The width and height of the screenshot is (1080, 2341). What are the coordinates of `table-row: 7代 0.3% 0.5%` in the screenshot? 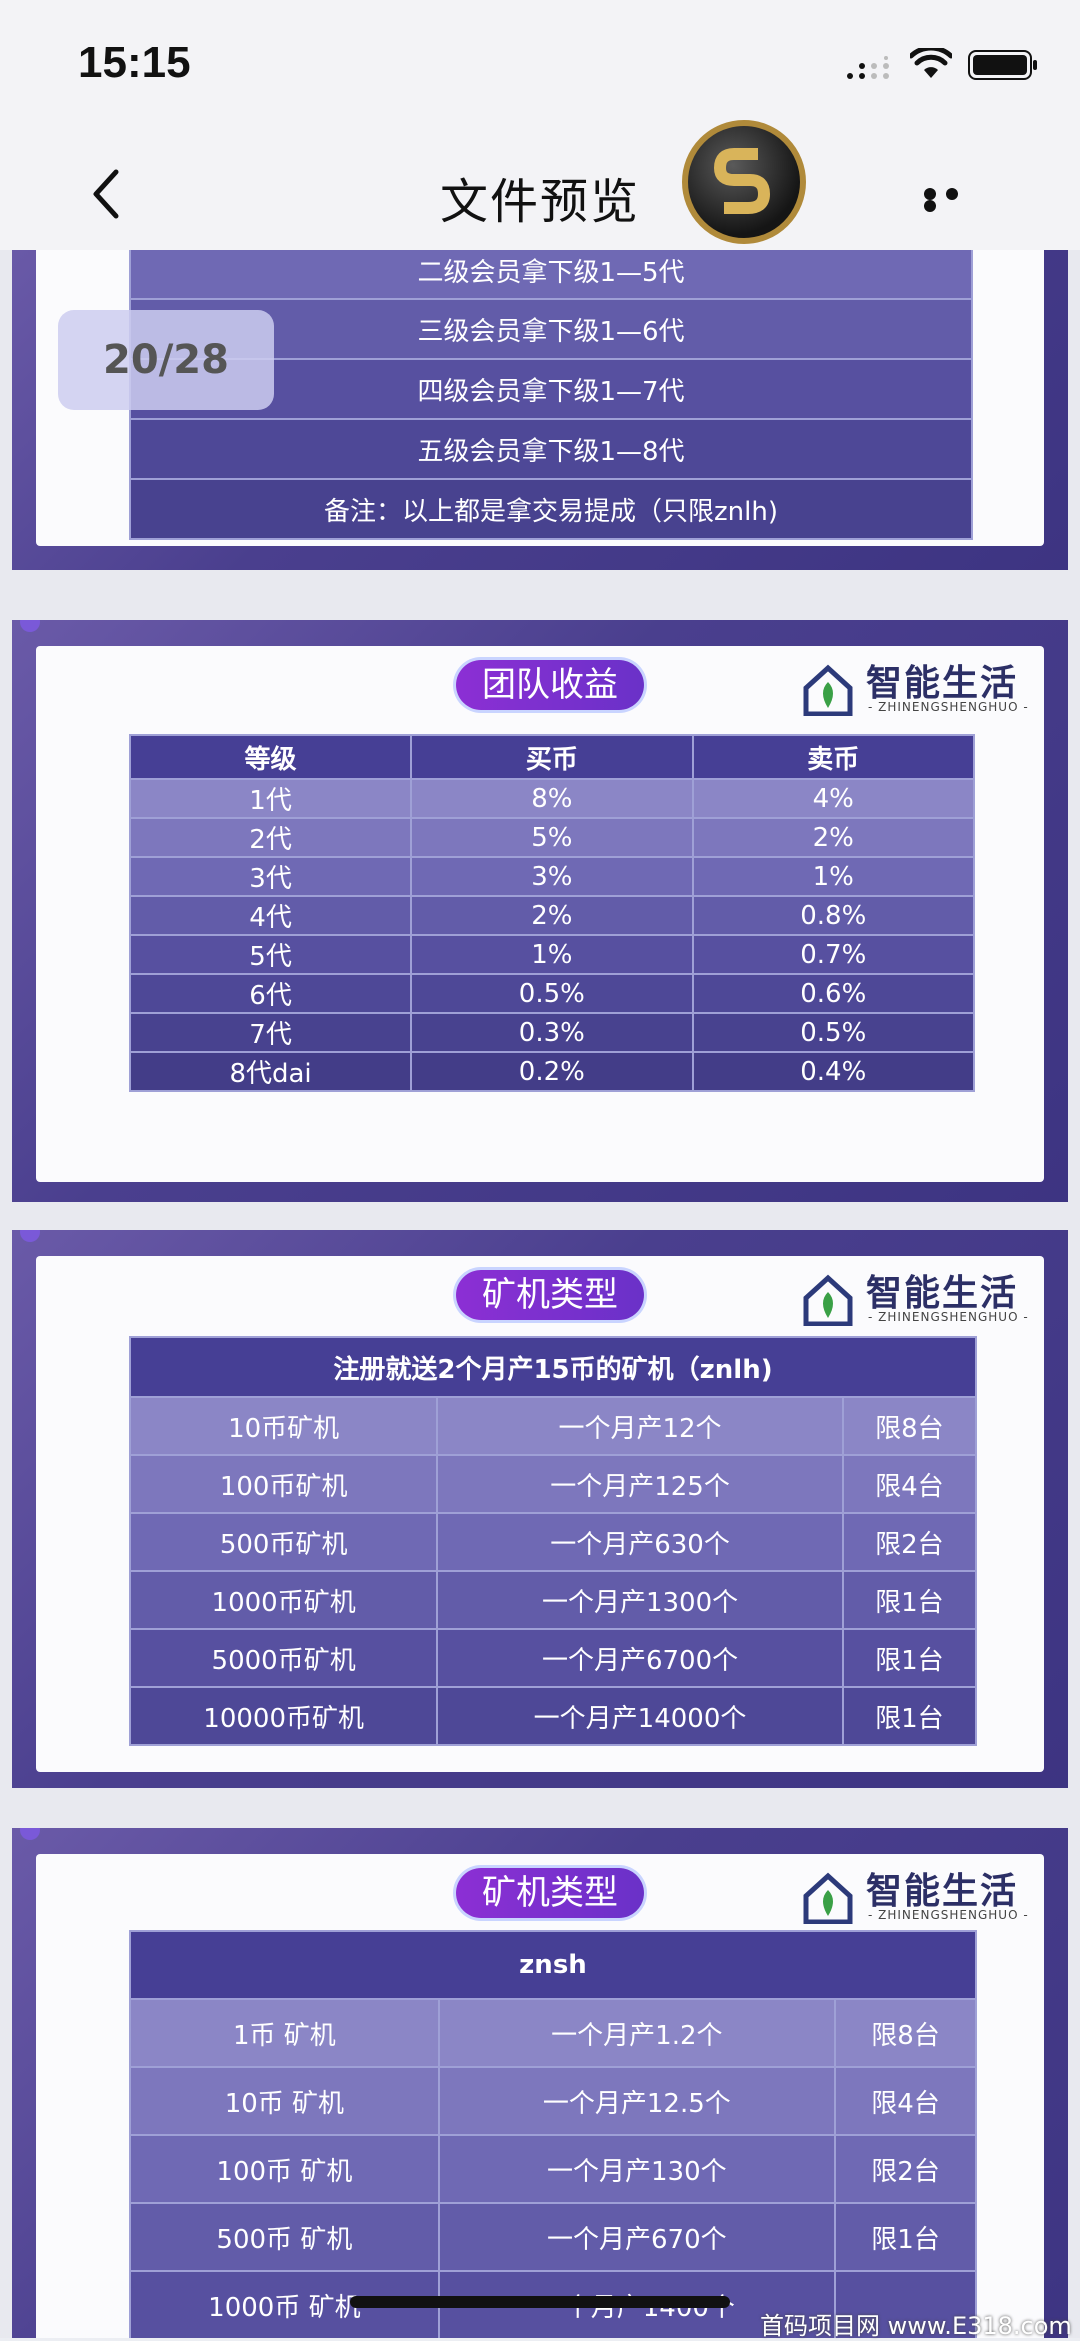 It's located at (552, 1032).